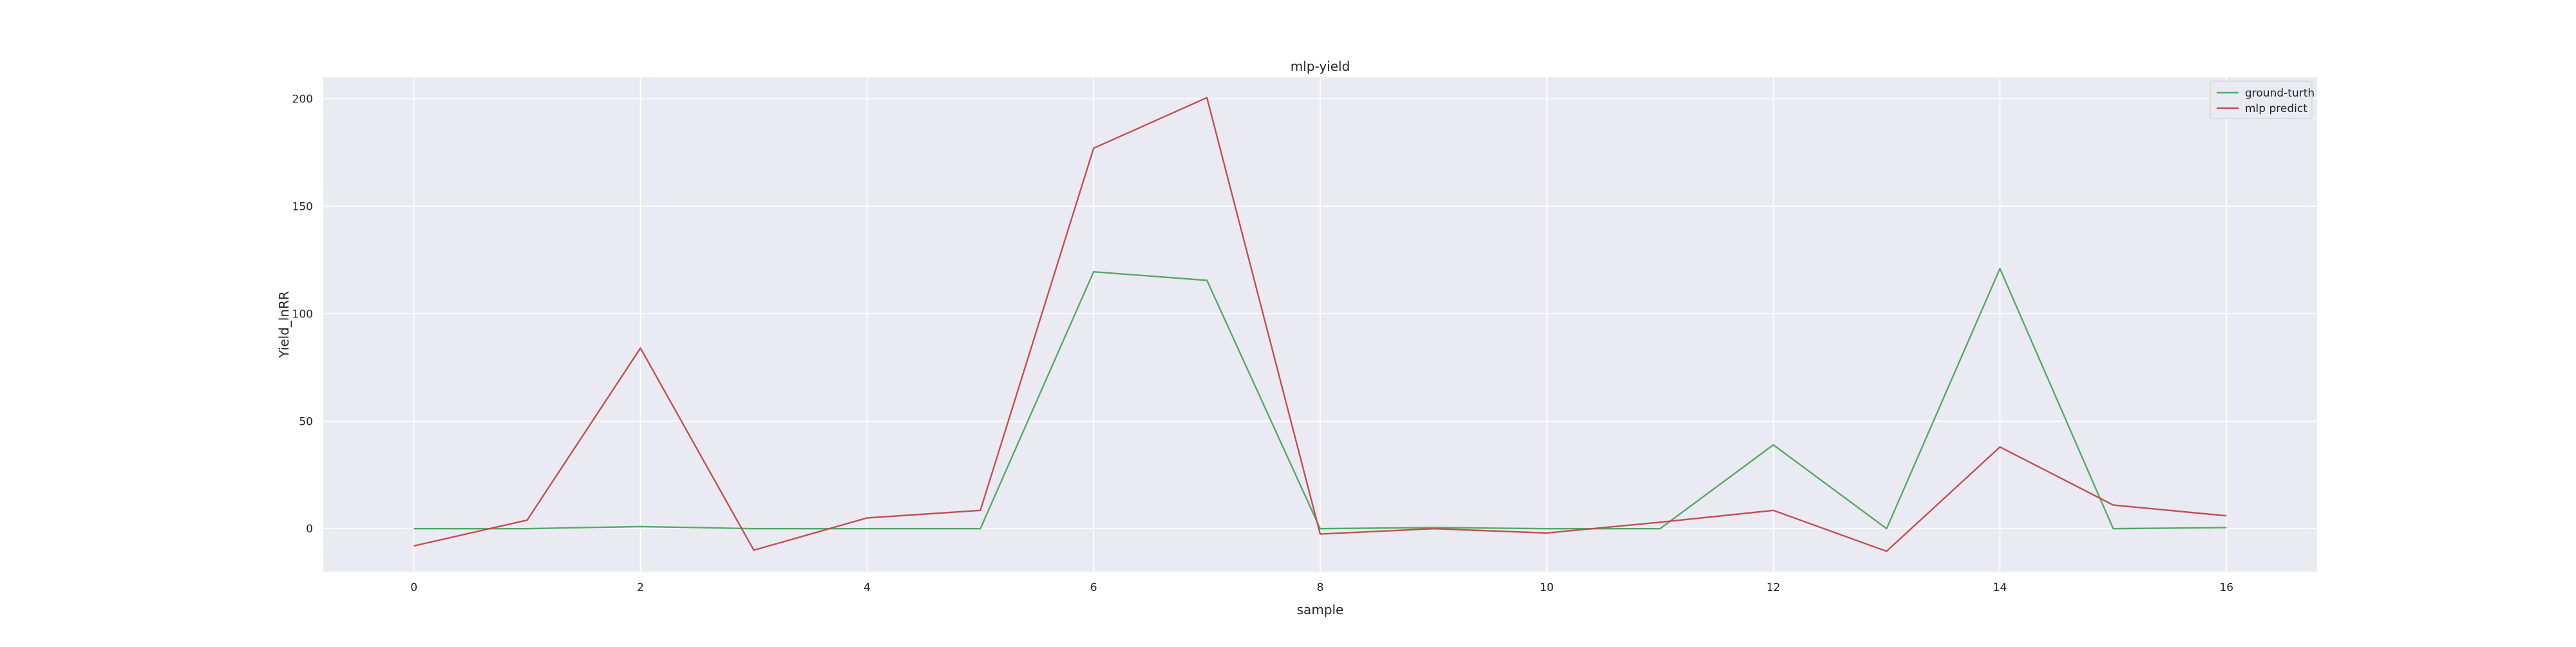  I want to click on y-tick-label: 200, so click(302, 100).